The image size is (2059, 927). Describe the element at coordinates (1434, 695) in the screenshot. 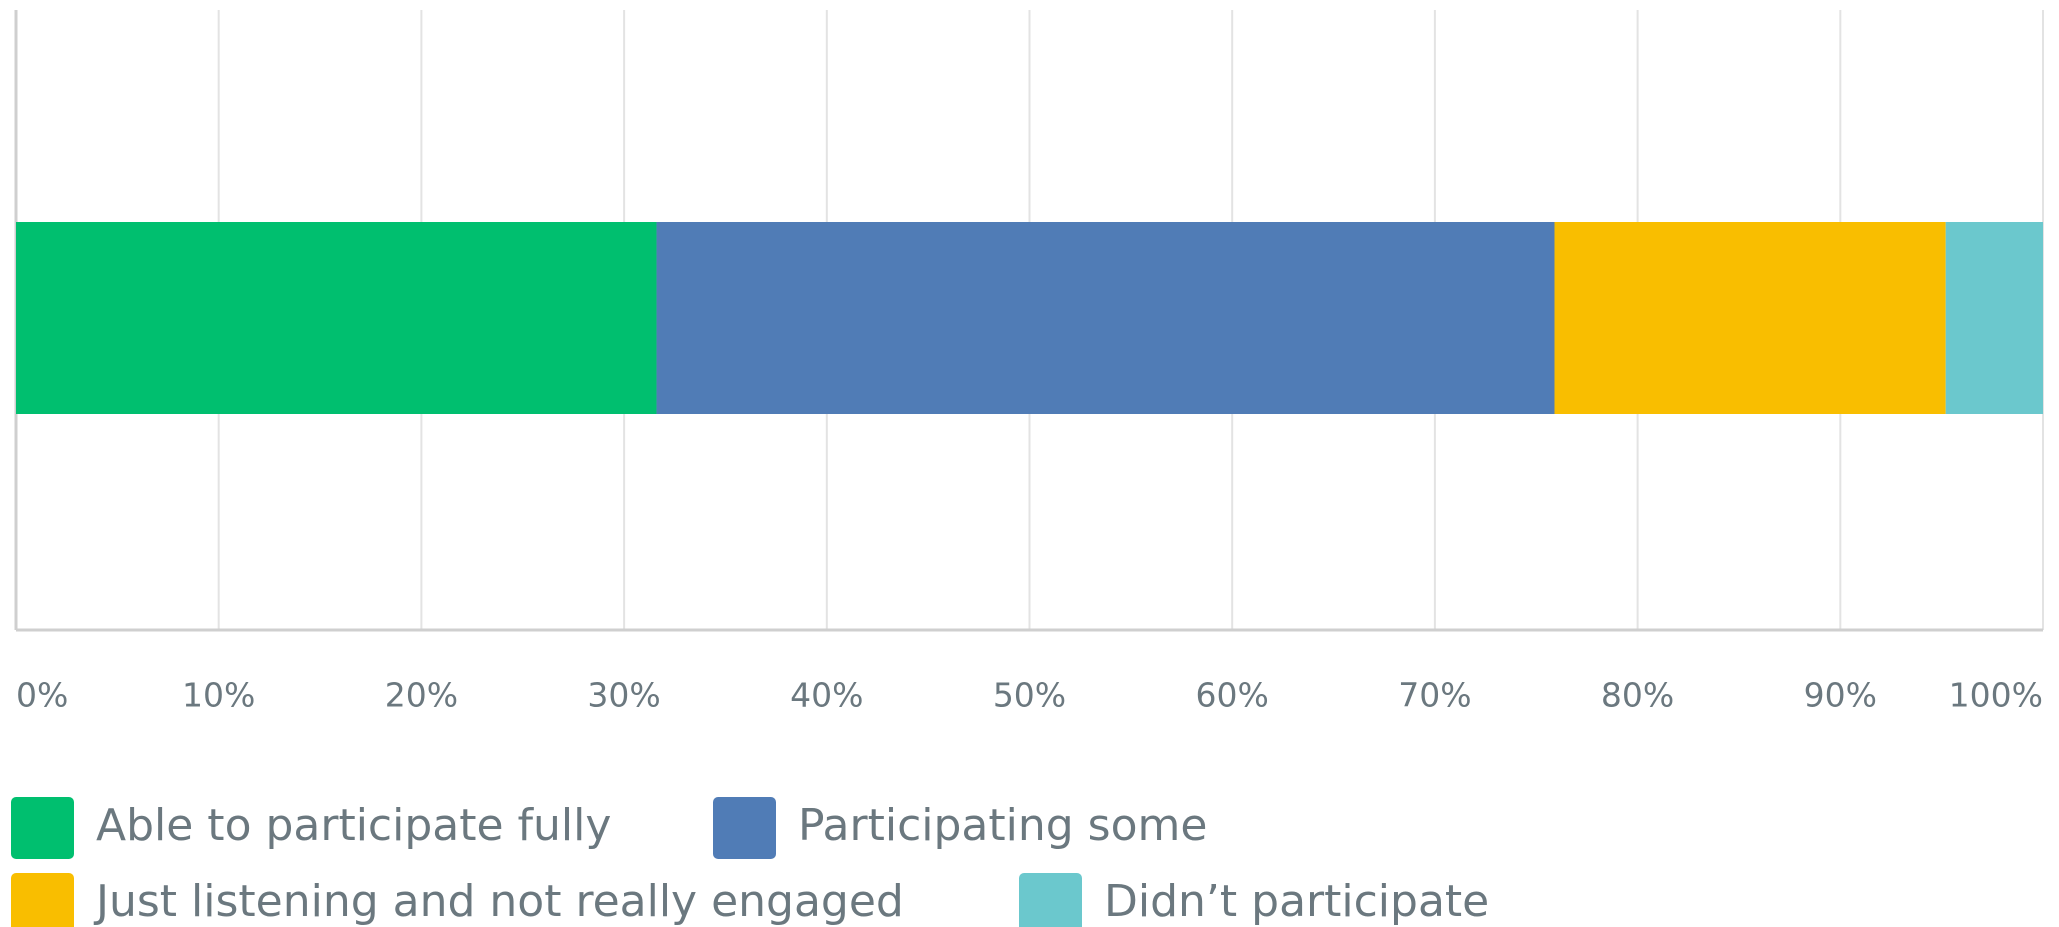

I see `x-tick-label: 70%` at that location.